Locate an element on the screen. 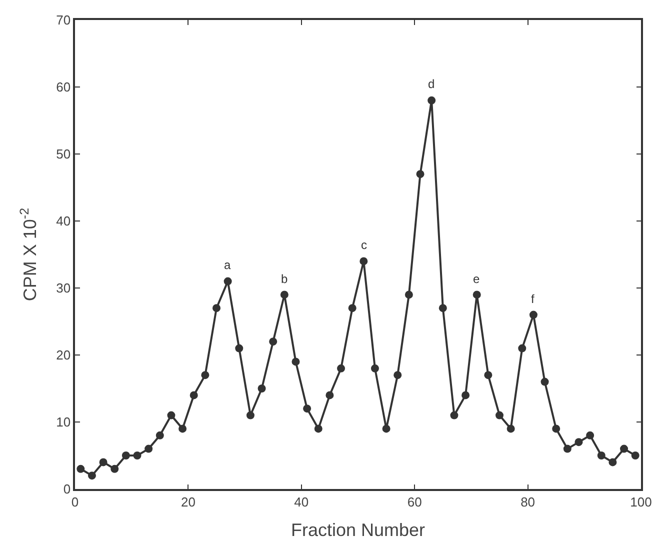 This screenshot has height=554, width=664. y-tick-label: 0 is located at coordinates (67, 489).